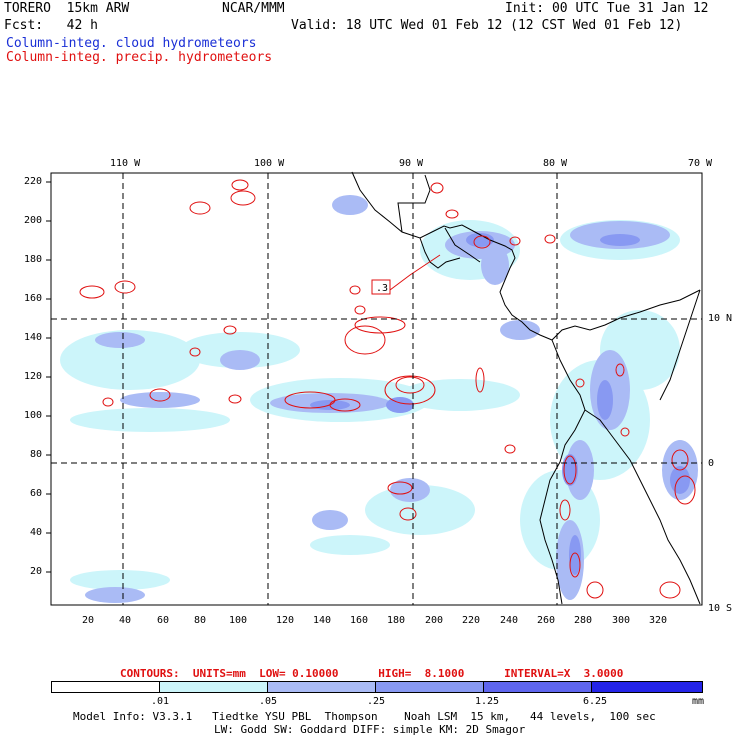  What do you see at coordinates (253, 8) in the screenshot?
I see `institution-label: NCAR/MMM` at bounding box center [253, 8].